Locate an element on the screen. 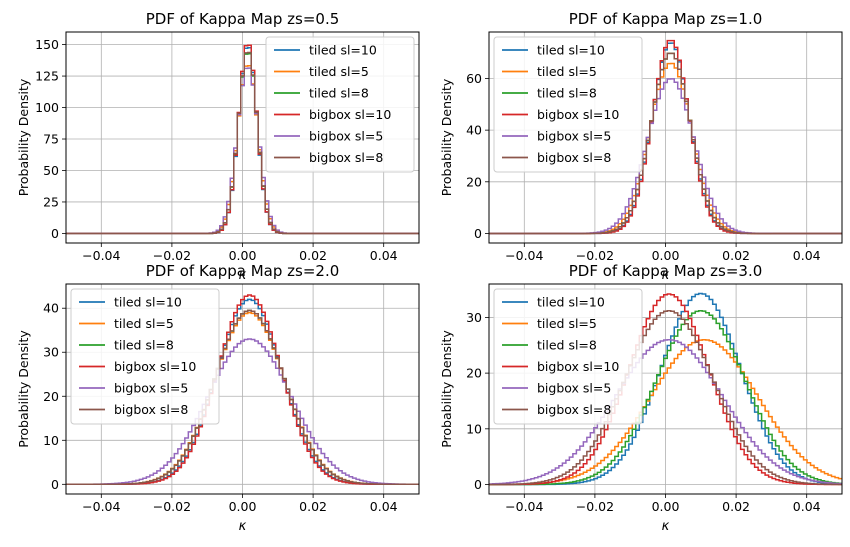 Image resolution: width=850 pixels, height=547 pixels. chart-title: PDF of Kappa Map zs=0.5 is located at coordinates (243, 19).